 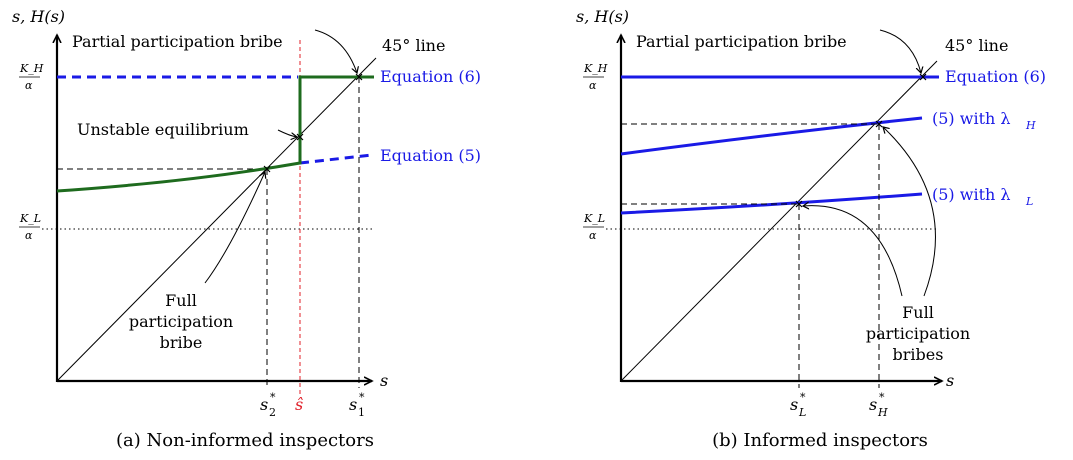 I want to click on full-participation-arrow-h, so click(x=909, y=212).